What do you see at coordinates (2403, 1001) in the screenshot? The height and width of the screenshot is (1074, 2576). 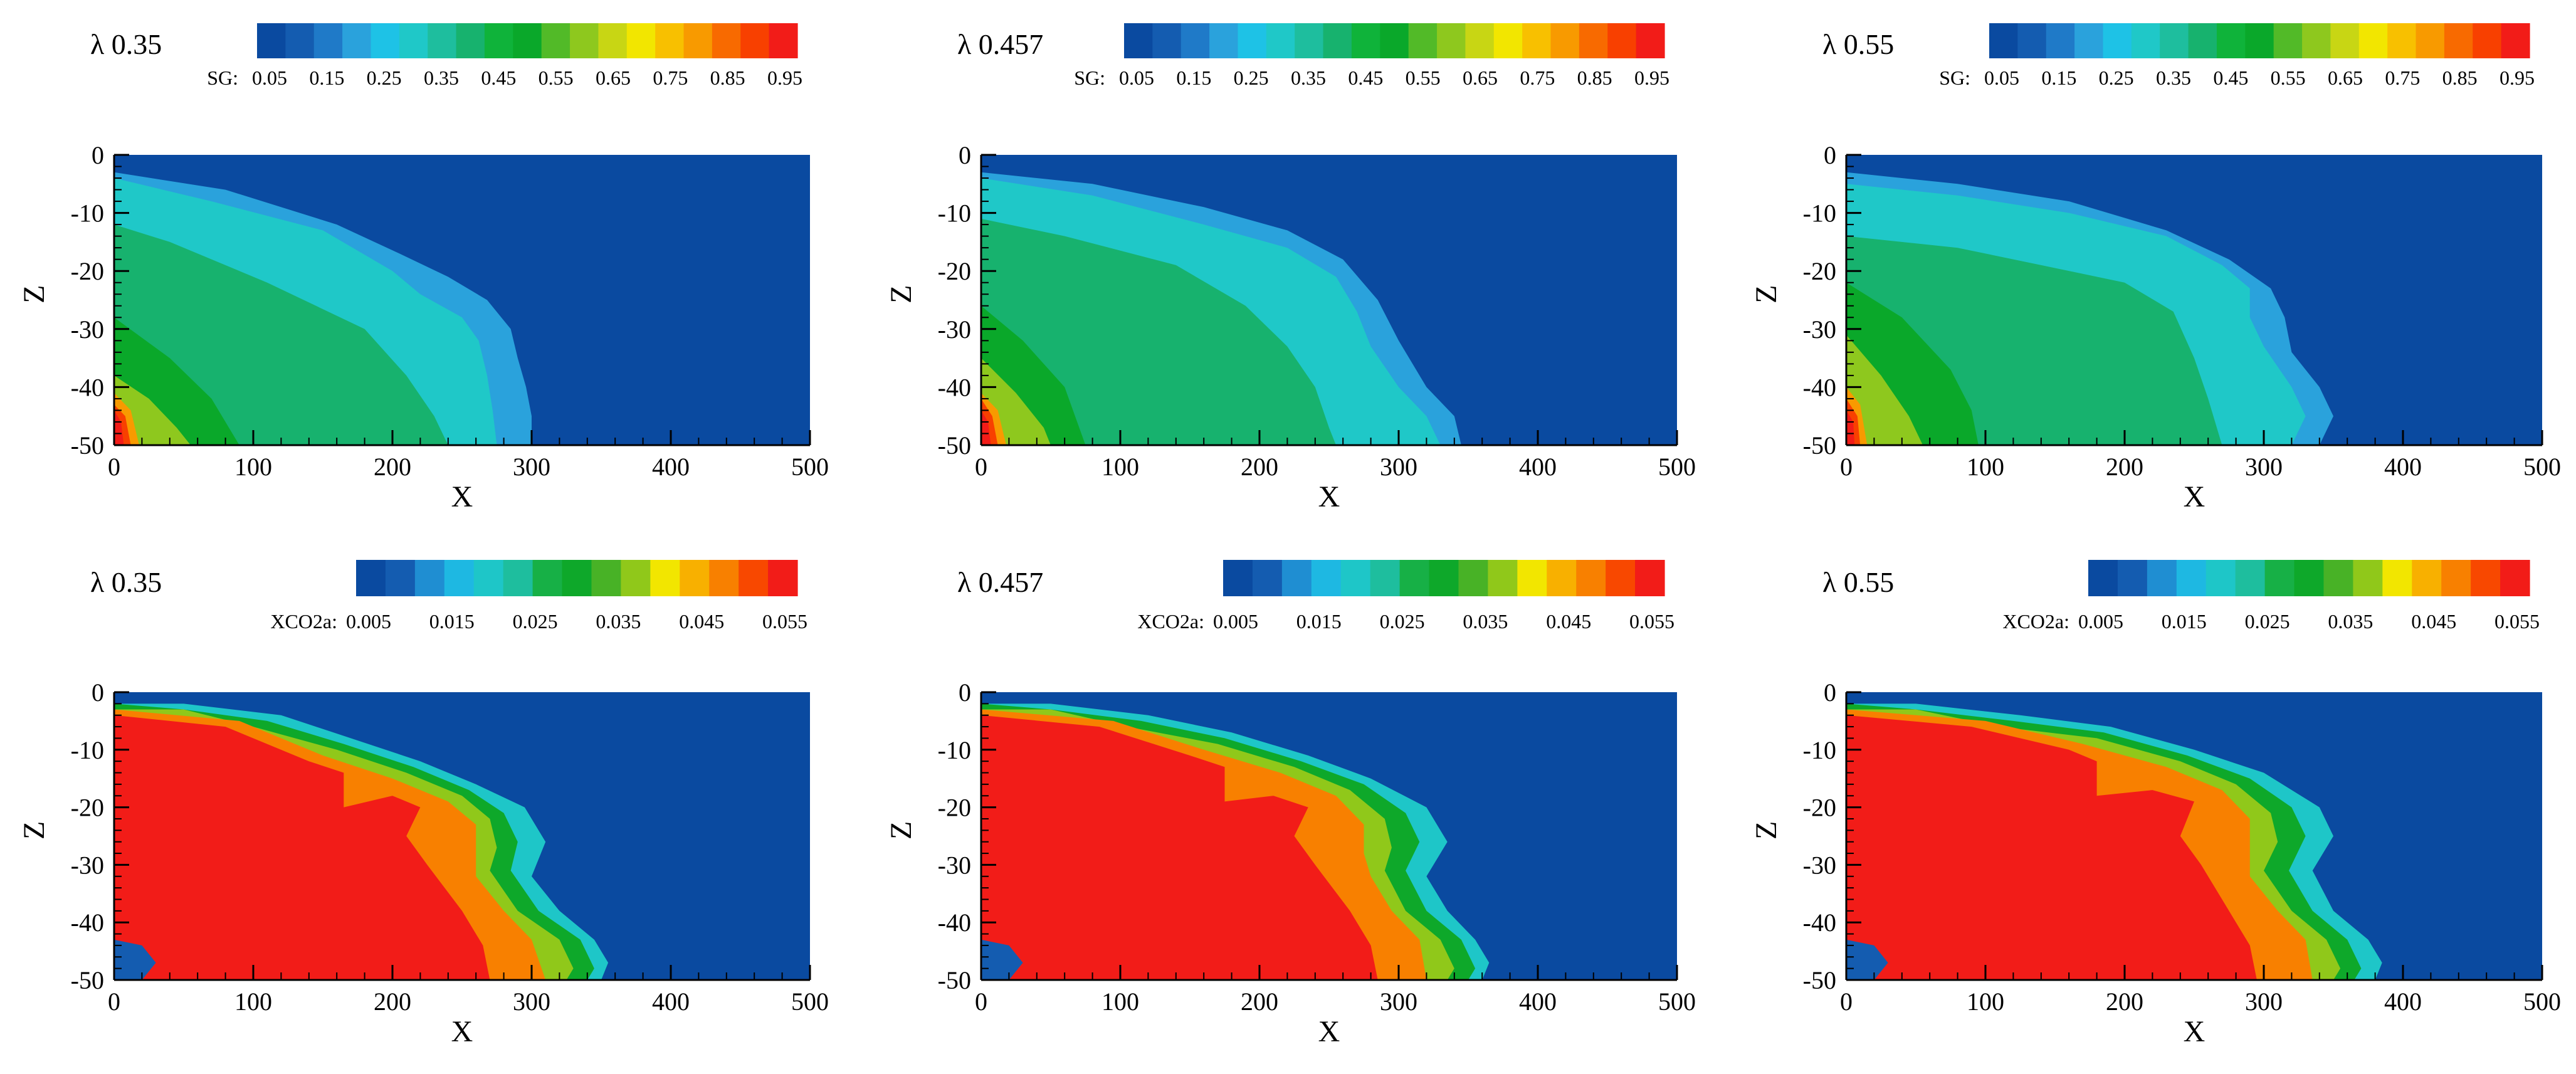 I see `x-tick-label: 400` at bounding box center [2403, 1001].